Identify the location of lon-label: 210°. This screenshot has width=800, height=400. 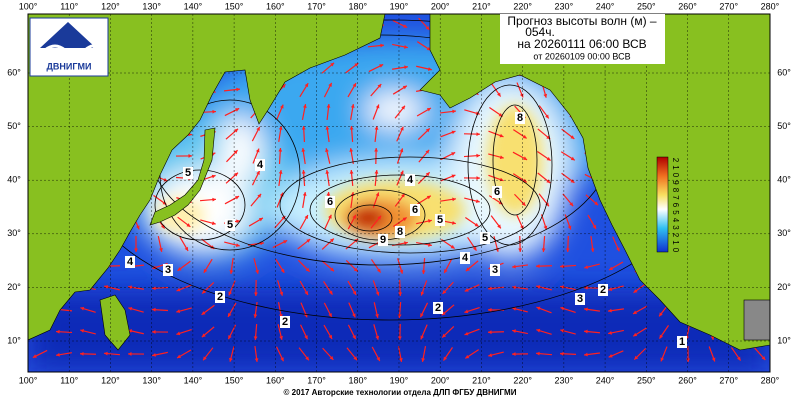
(481, 380).